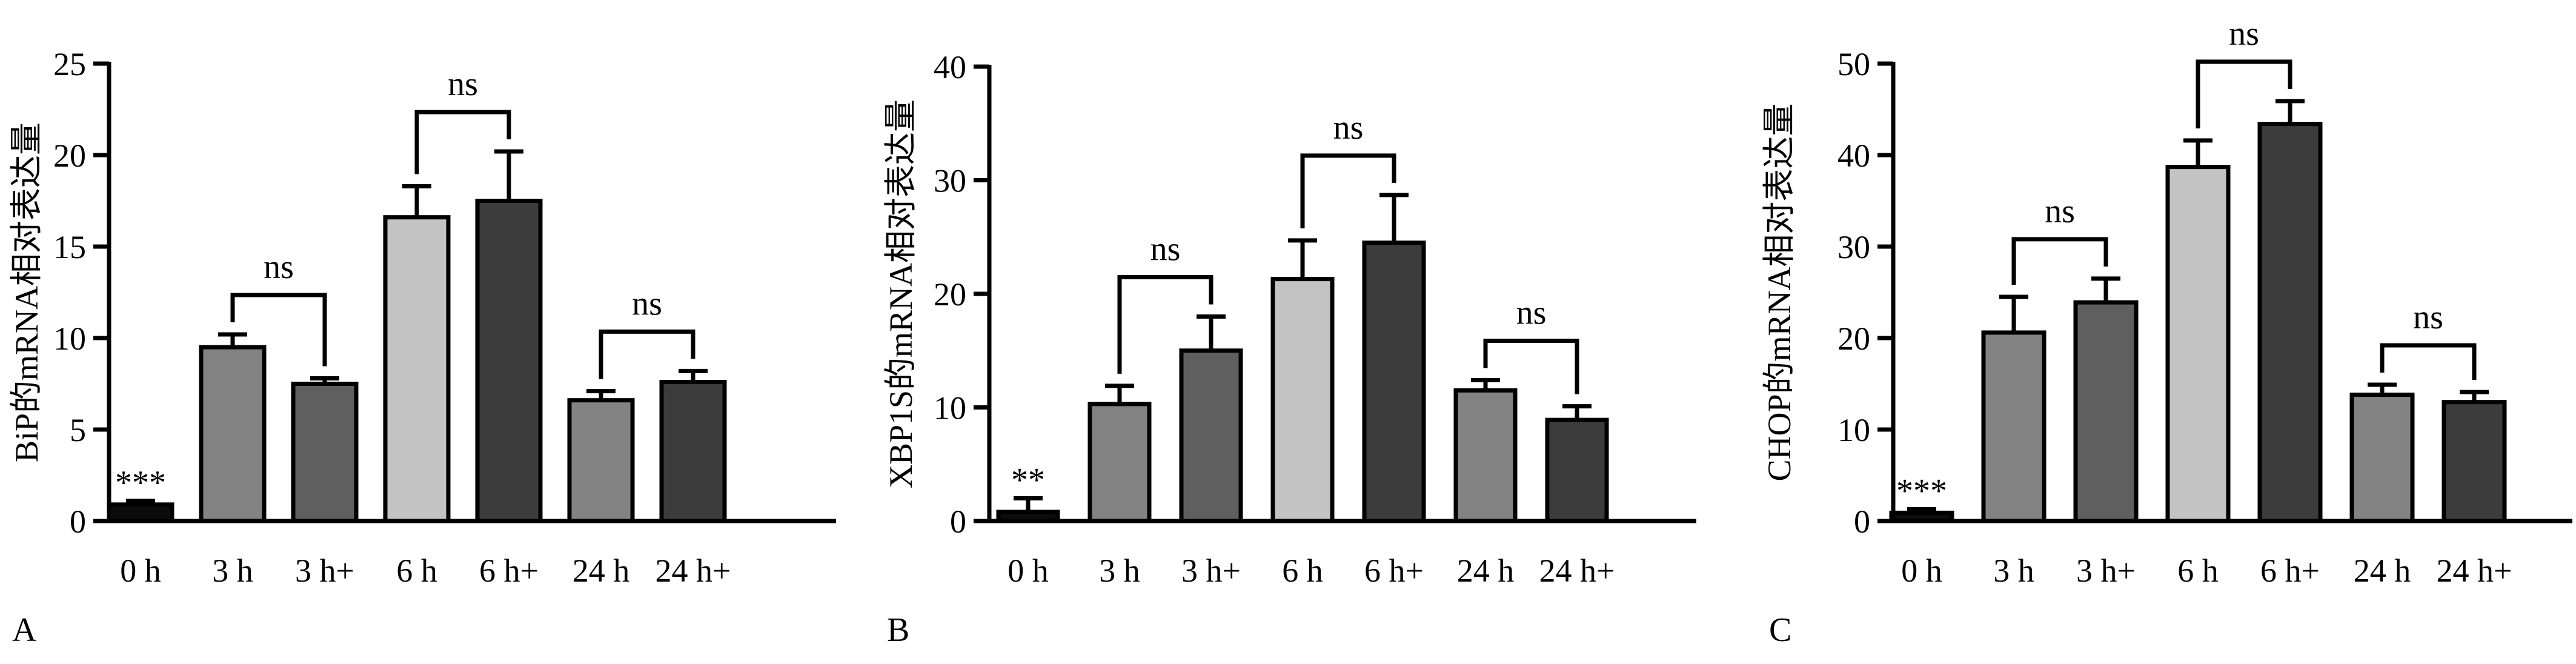 Image resolution: width=2576 pixels, height=664 pixels. What do you see at coordinates (69, 338) in the screenshot?
I see `y-tick-label-2: 10` at bounding box center [69, 338].